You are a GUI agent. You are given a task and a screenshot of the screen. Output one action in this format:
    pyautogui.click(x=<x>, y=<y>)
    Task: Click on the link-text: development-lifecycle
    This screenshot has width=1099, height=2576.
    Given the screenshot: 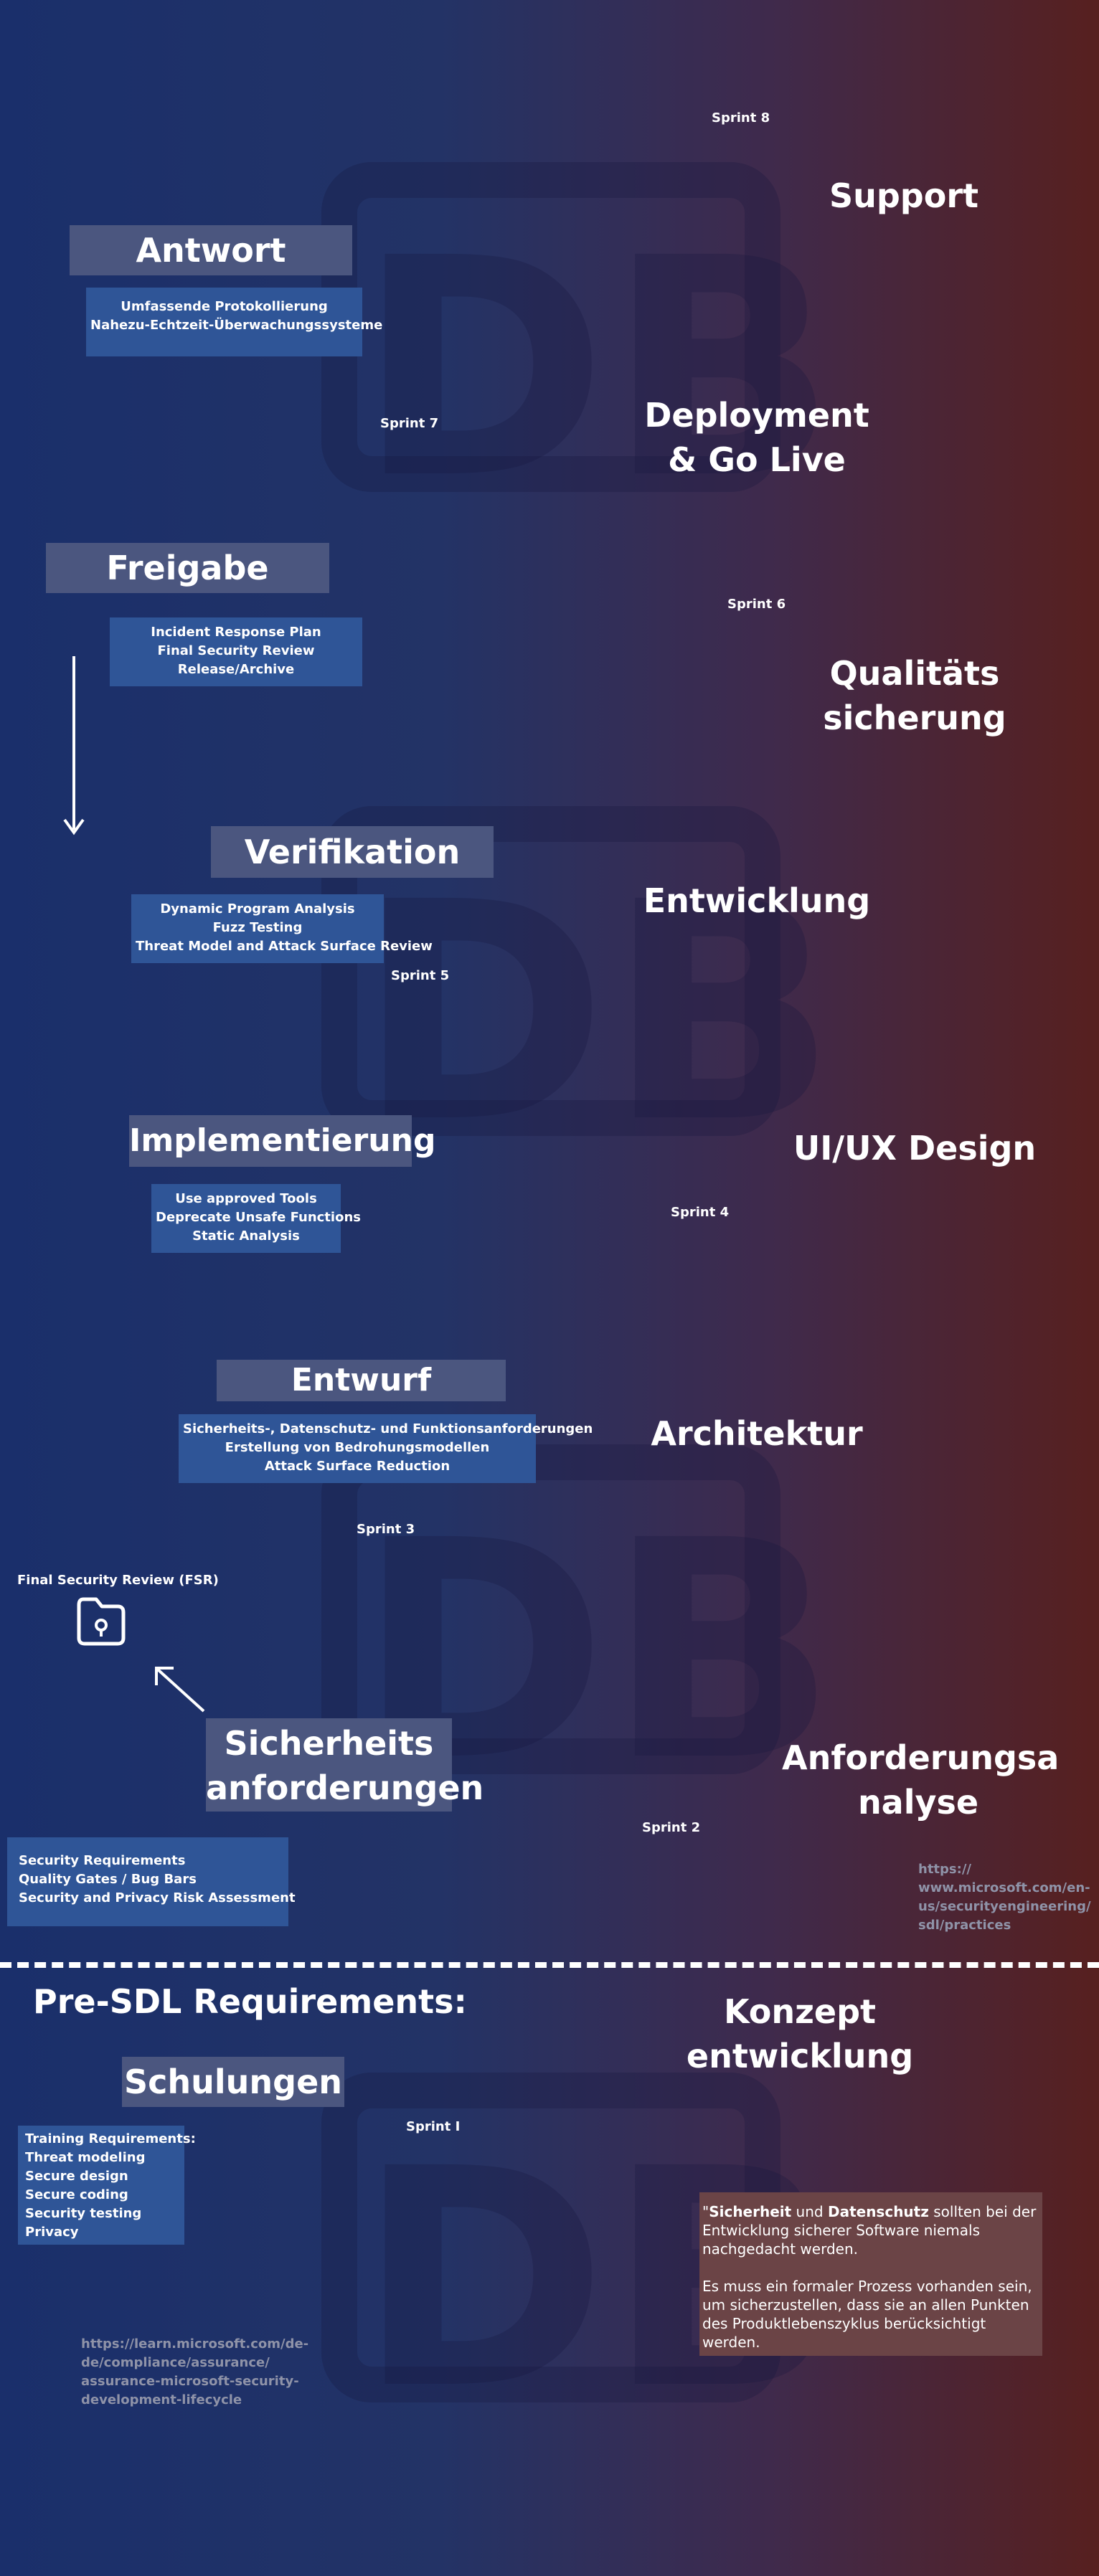 What is the action you would take?
    pyautogui.click(x=161, y=2399)
    